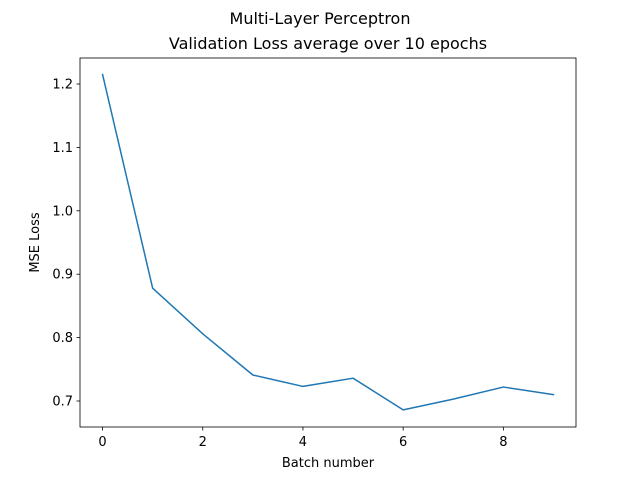 The image size is (640, 484). What do you see at coordinates (328, 43) in the screenshot?
I see `chart-title: Validation Loss average over 10 epochs` at bounding box center [328, 43].